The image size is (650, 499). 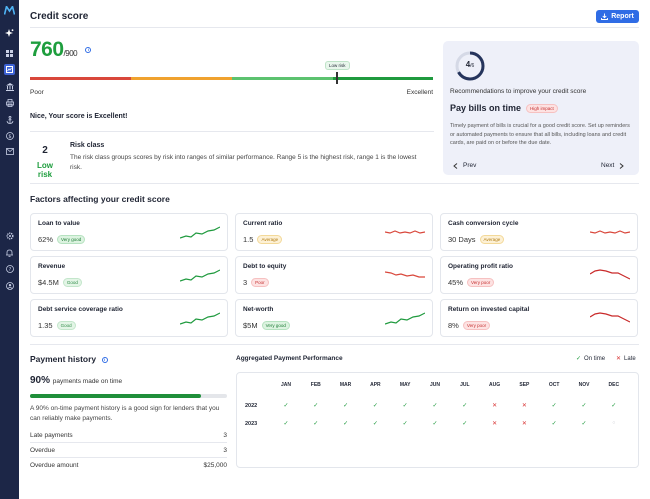 What do you see at coordinates (250, 325) in the screenshot?
I see `factor-value: $5M` at bounding box center [250, 325].